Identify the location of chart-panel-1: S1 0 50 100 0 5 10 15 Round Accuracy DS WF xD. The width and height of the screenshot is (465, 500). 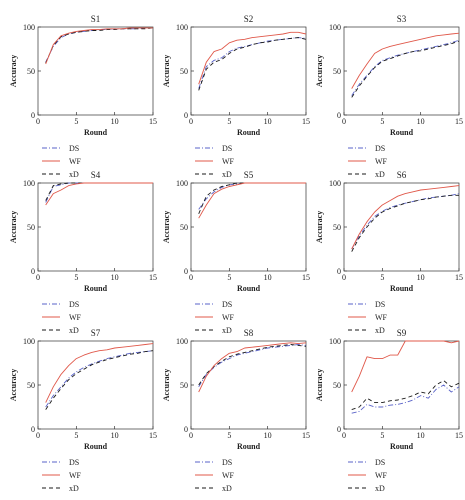
(83, 96).